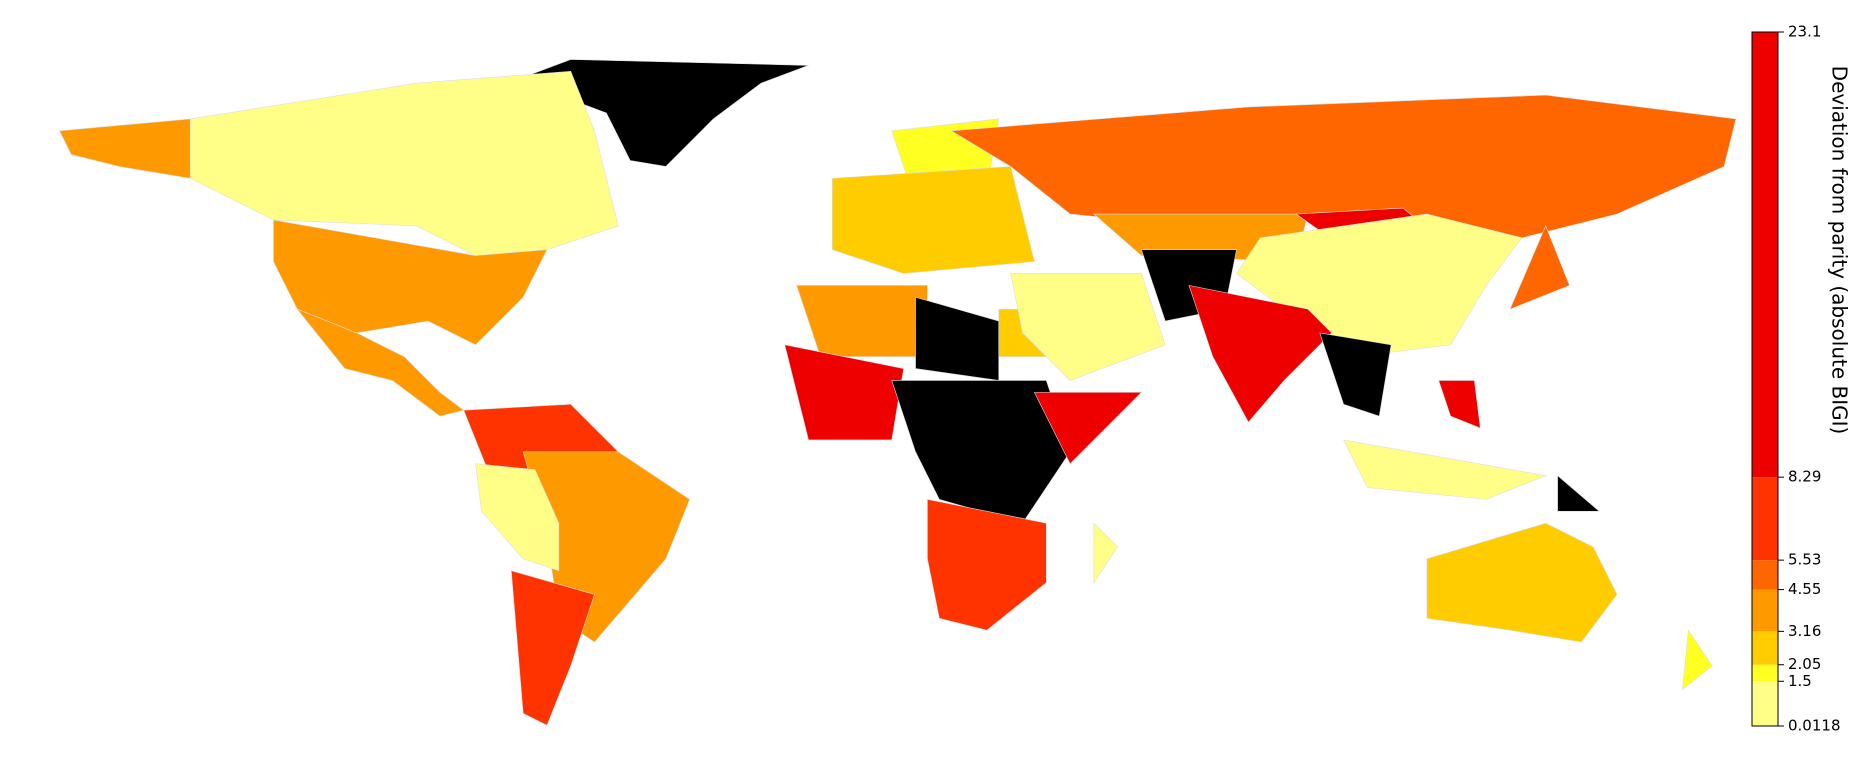 This screenshot has height=758, width=1864. What do you see at coordinates (862, 321) in the screenshot?
I see `north-africa` at bounding box center [862, 321].